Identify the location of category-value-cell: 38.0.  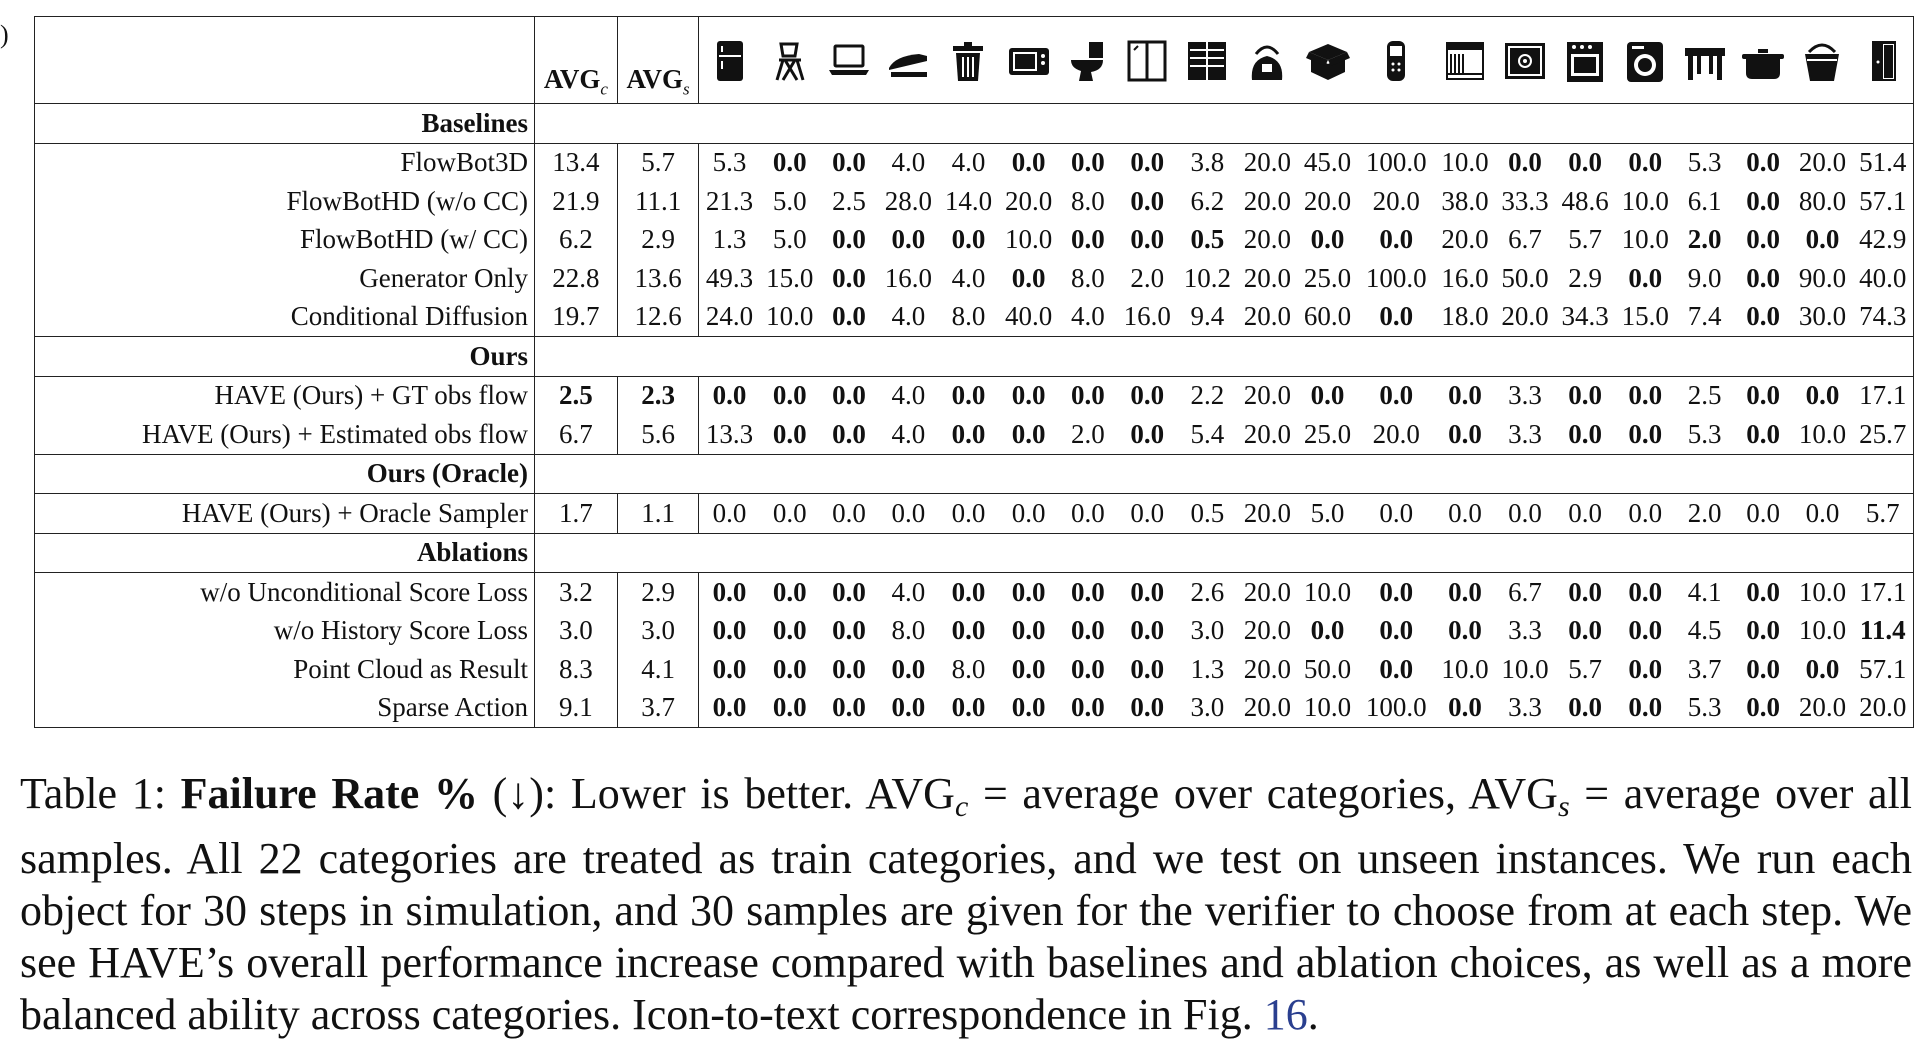
(1465, 200).